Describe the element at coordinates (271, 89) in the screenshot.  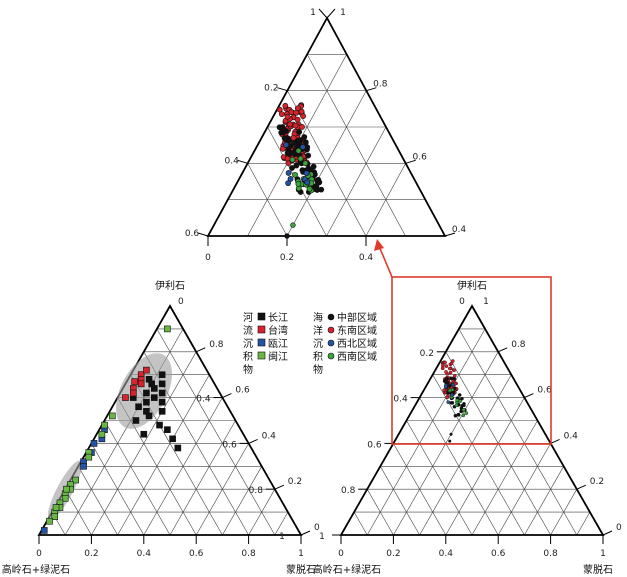
I see `zoom-left-tick-label: 0.2` at that location.